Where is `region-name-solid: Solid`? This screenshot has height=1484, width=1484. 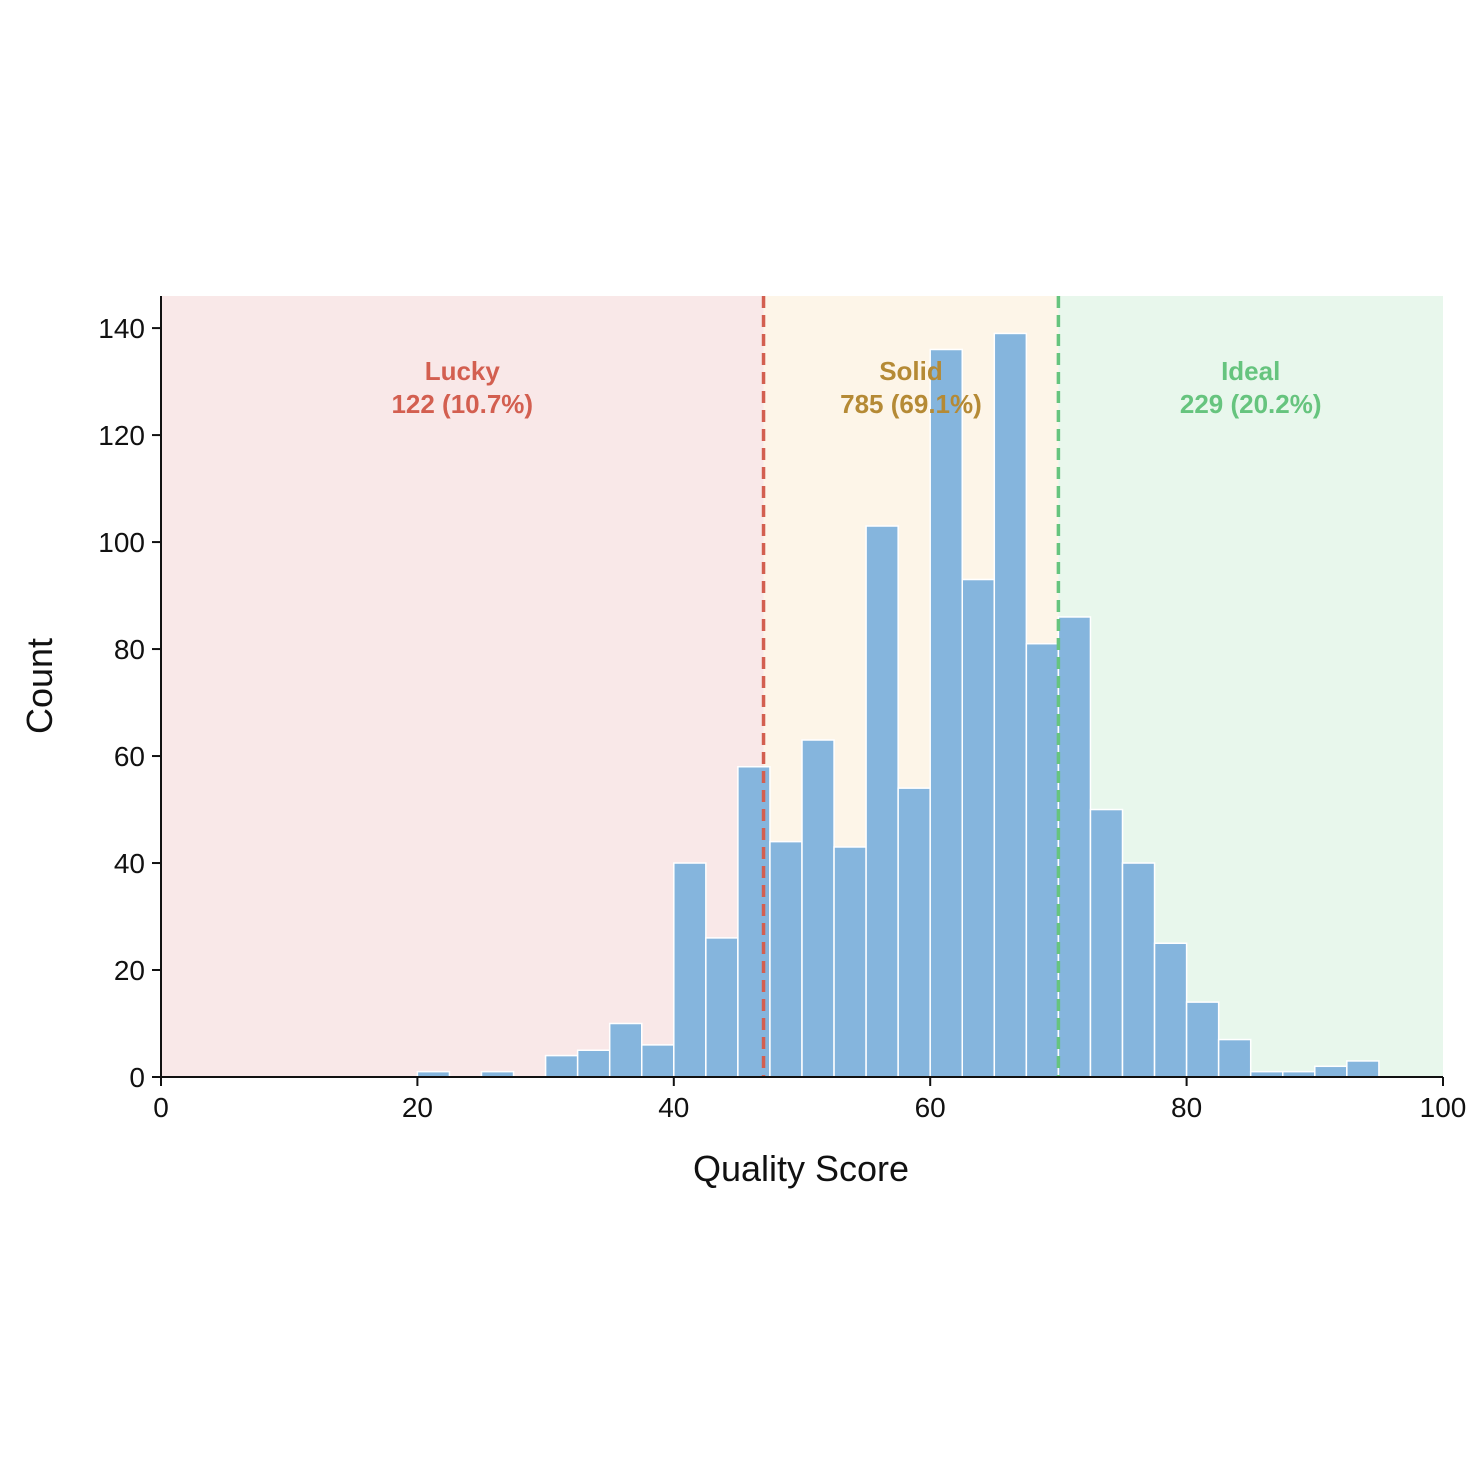
region-name-solid: Solid is located at coordinates (911, 371).